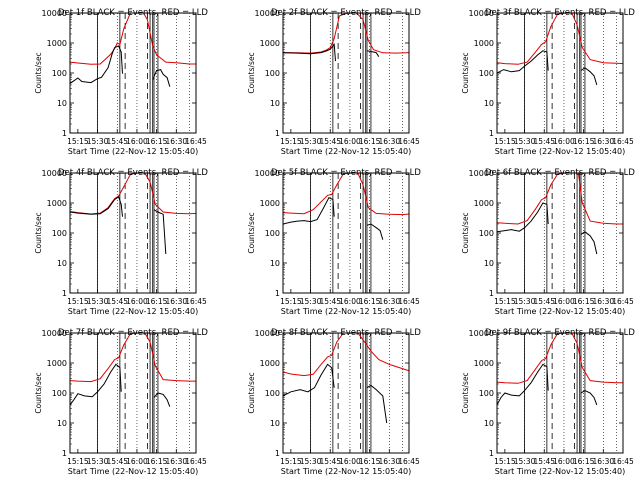  Describe the element at coordinates (133, 173) in the screenshot. I see `panel-title: Det 4f BLACK = Events, RED = LLD` at that location.